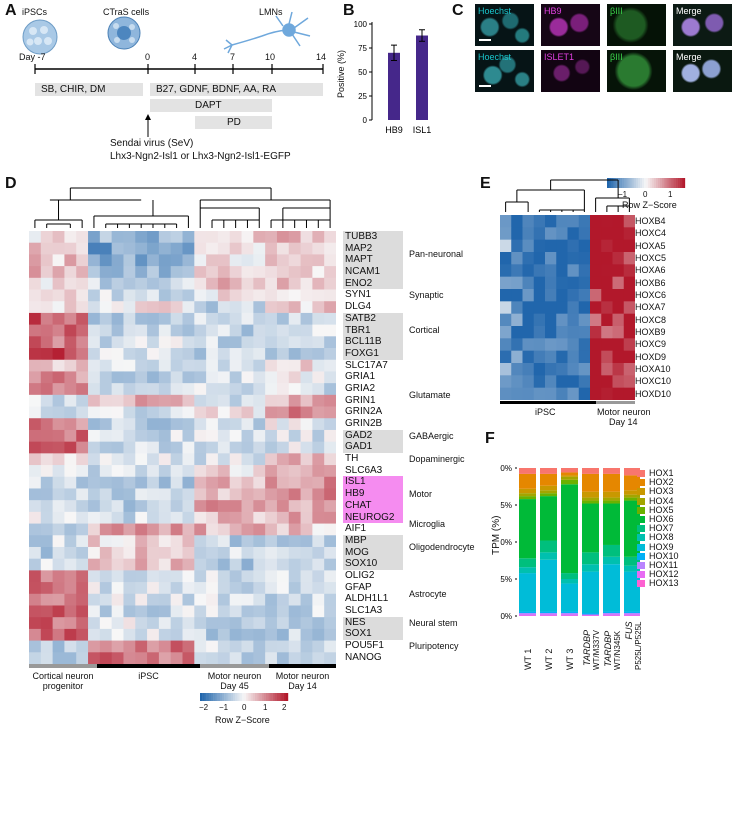 The image size is (741, 818). What do you see at coordinates (650, 331) in the screenshot?
I see `hox-gene-label: HOXB9` at bounding box center [650, 331].